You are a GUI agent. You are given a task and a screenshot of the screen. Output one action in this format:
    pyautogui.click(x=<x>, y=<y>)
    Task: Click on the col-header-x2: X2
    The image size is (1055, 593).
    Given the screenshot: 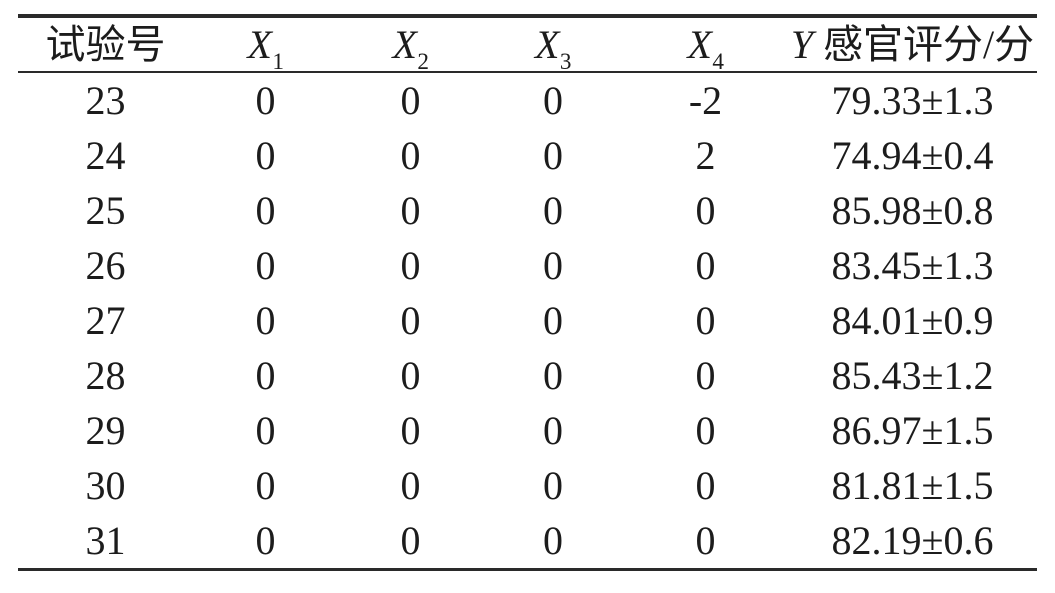 What is the action you would take?
    pyautogui.click(x=410, y=46)
    